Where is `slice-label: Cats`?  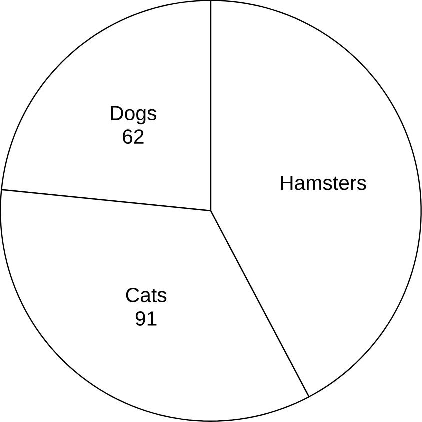
slice-label: Cats is located at coordinates (146, 295).